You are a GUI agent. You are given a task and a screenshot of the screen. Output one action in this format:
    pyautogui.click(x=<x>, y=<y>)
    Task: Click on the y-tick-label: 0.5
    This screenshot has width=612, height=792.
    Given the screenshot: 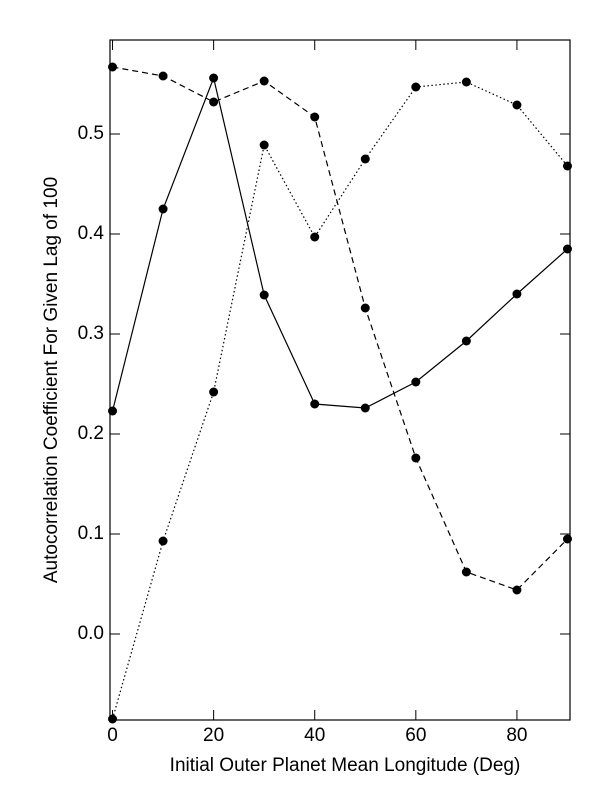 What is the action you would take?
    pyautogui.click(x=91, y=133)
    